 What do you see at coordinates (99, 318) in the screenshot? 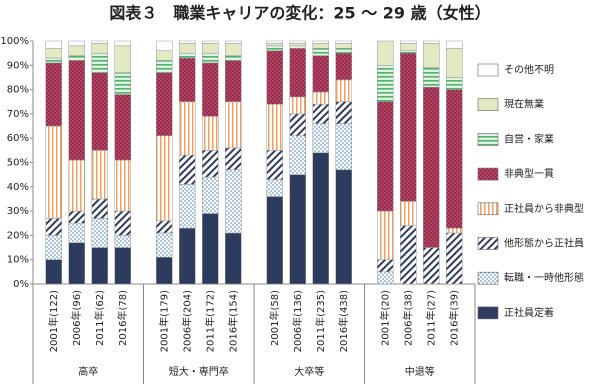
I see `x-tick-label: 2011年(62)` at bounding box center [99, 318].